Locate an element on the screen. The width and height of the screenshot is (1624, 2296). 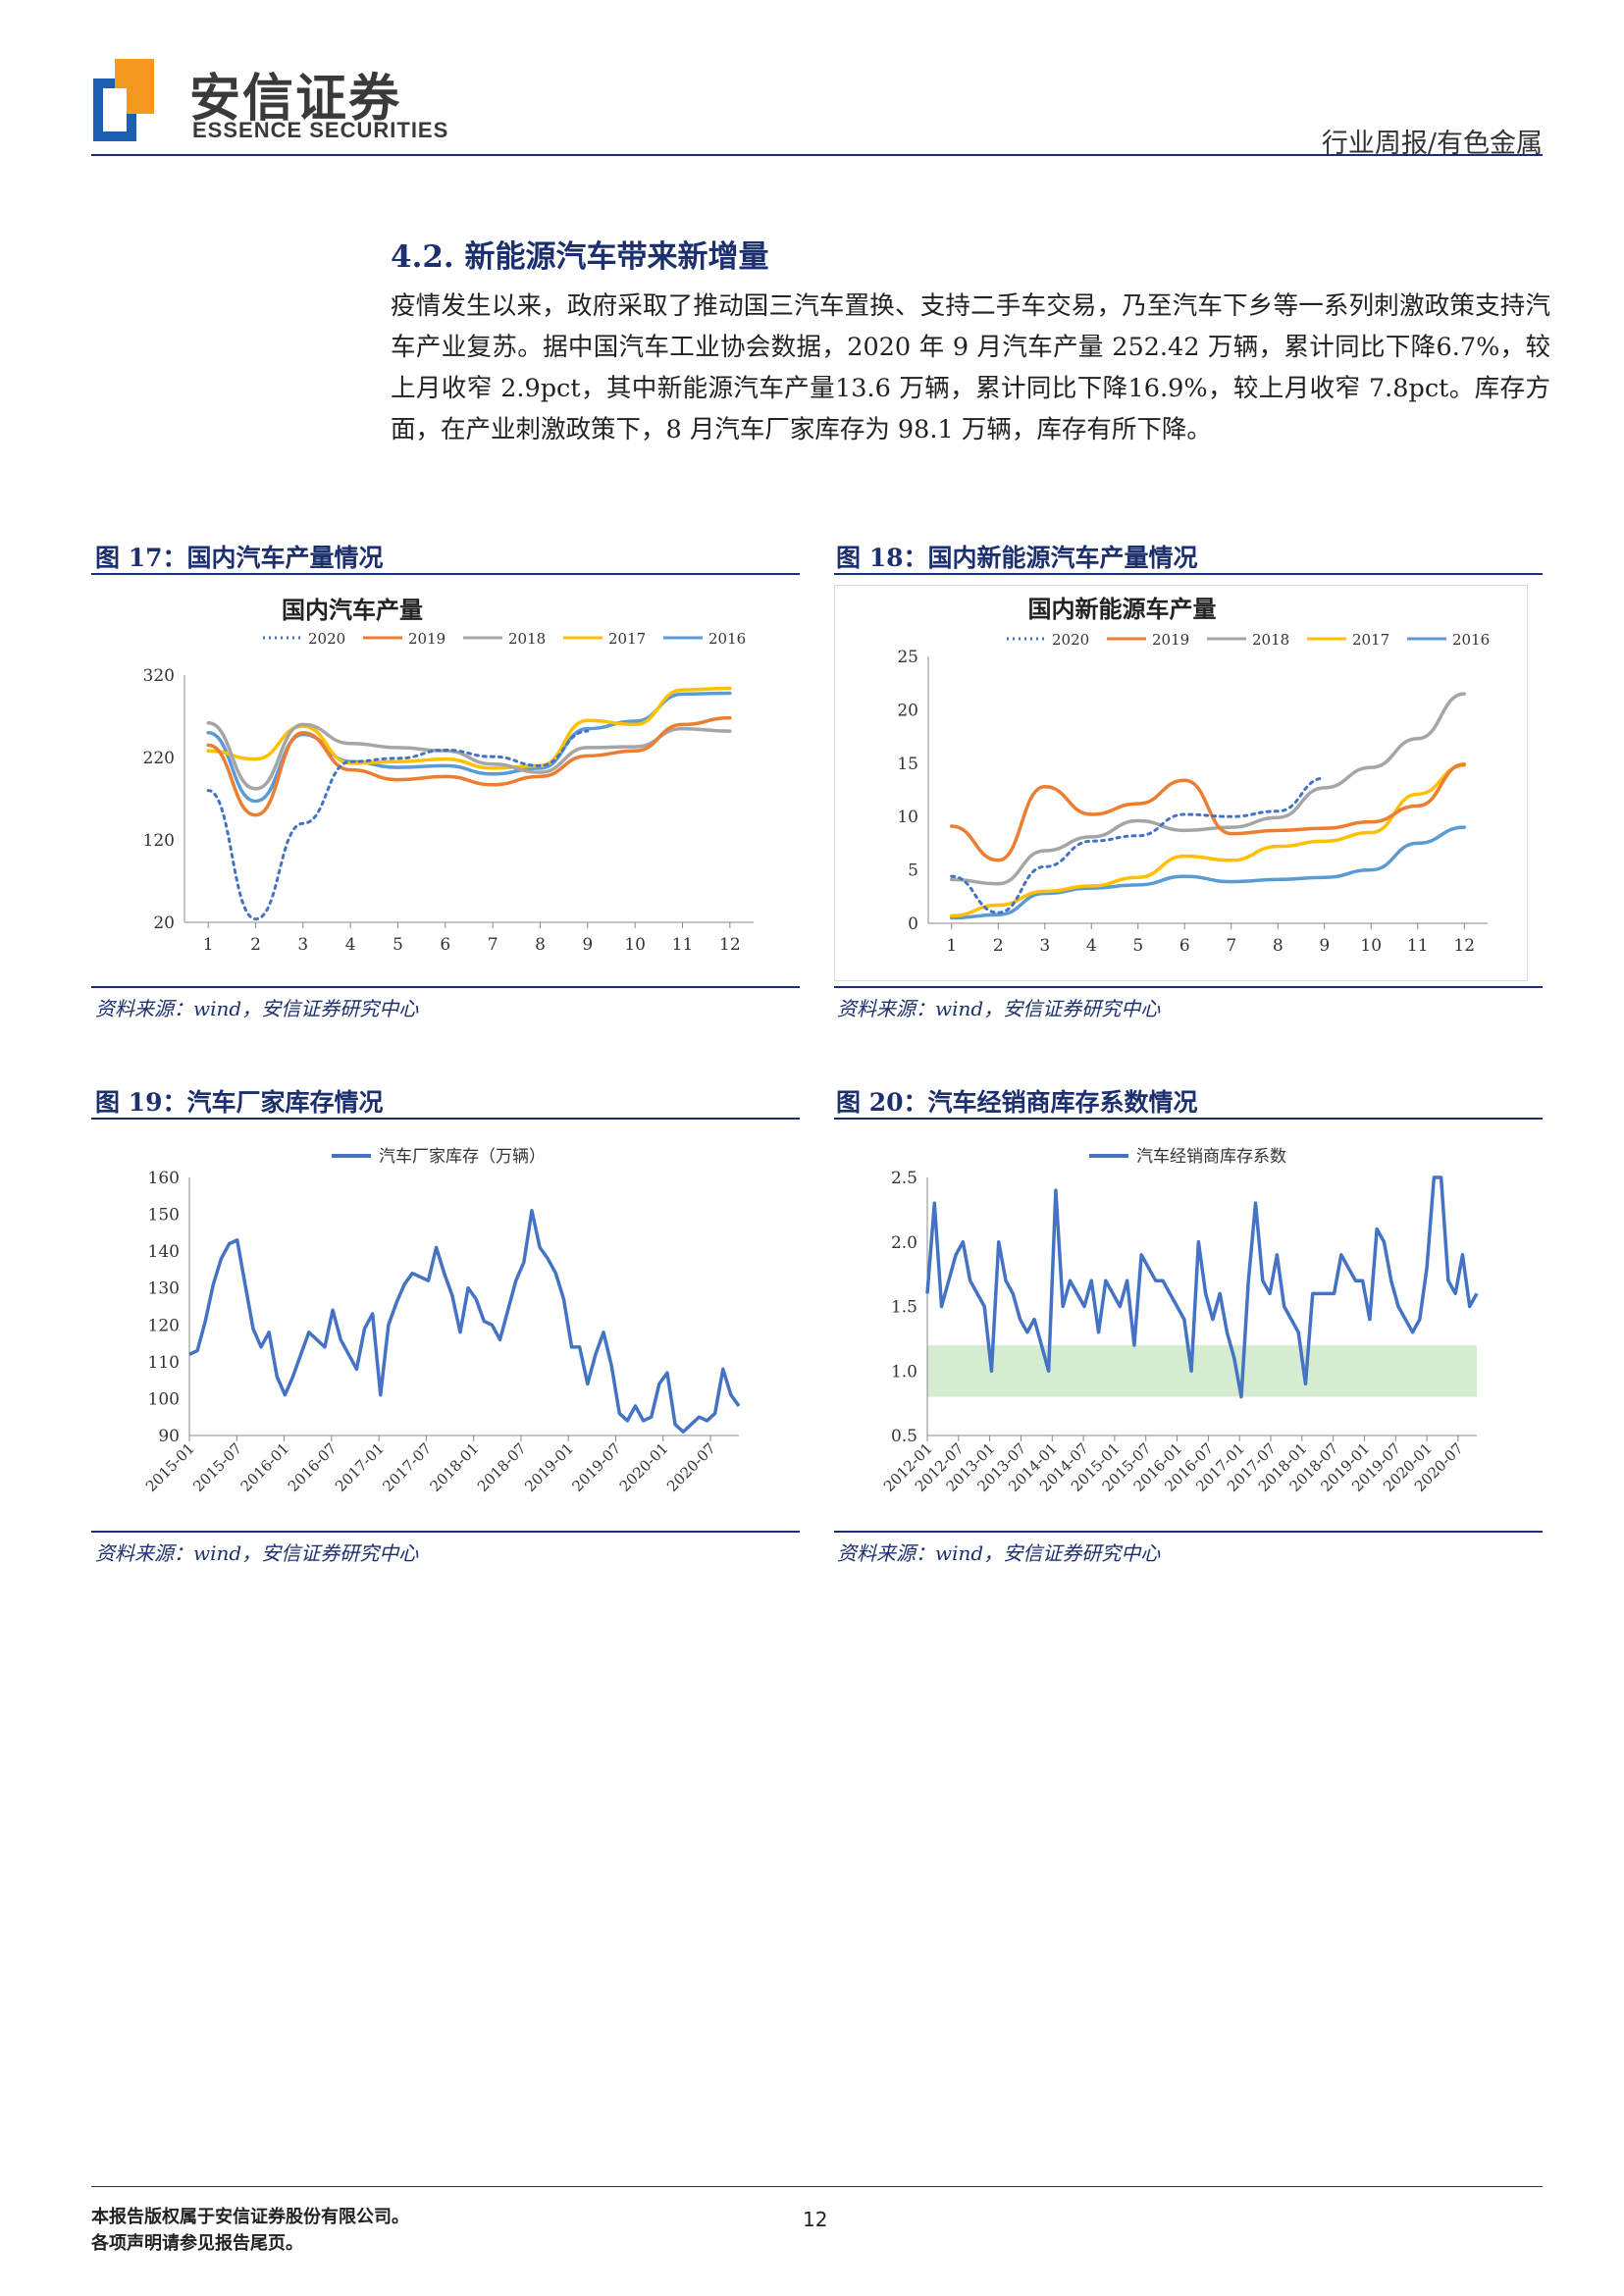
figure-20-title: 图 20：汽车经销商库存系数情况 is located at coordinates (1017, 1102).